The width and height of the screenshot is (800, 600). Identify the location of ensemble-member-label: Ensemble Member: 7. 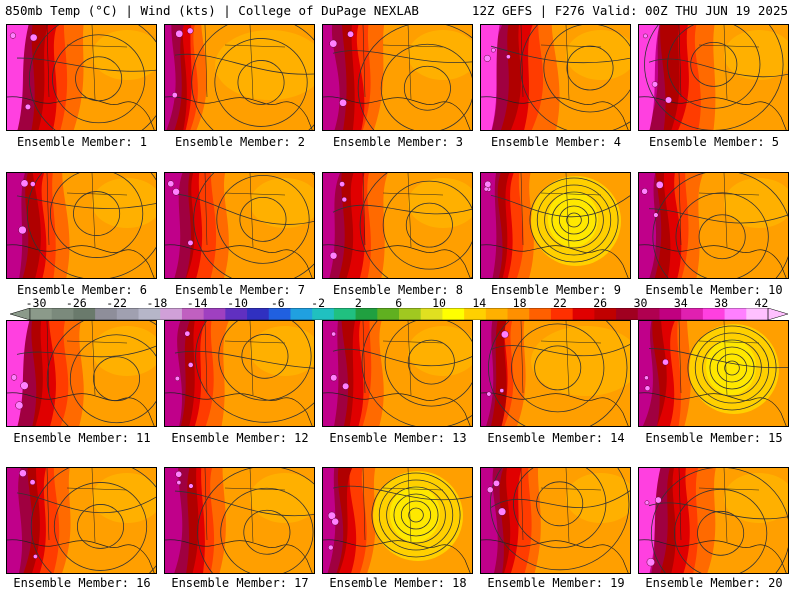
(240, 290).